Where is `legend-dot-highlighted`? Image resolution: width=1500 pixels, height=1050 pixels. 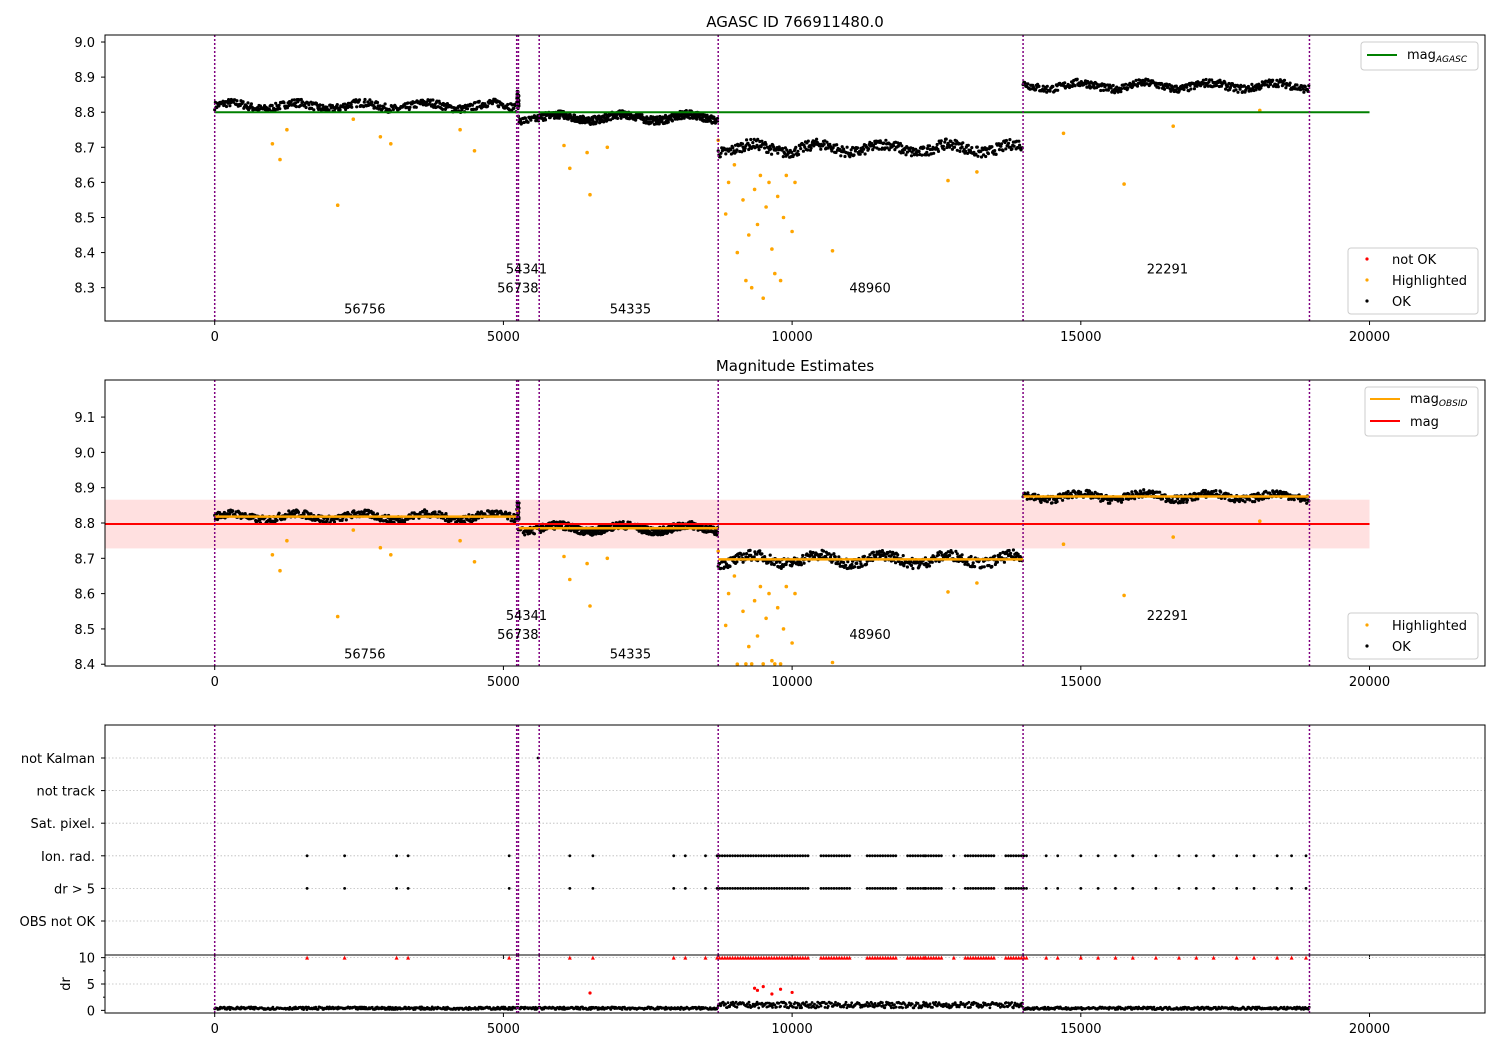
legend-dot-highlighted is located at coordinates (1367, 280).